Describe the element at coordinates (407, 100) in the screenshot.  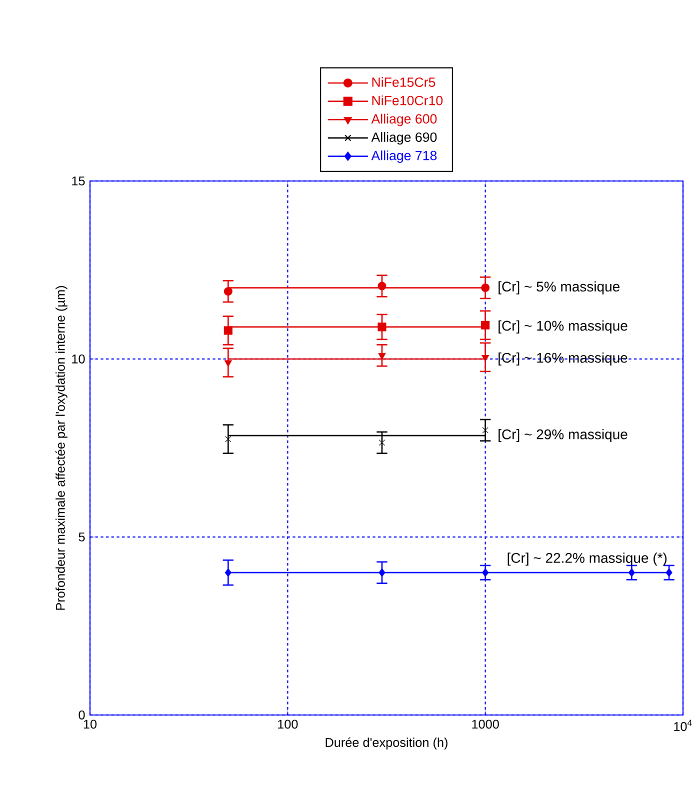
I see `legend-label: NiFe10Cr10` at that location.